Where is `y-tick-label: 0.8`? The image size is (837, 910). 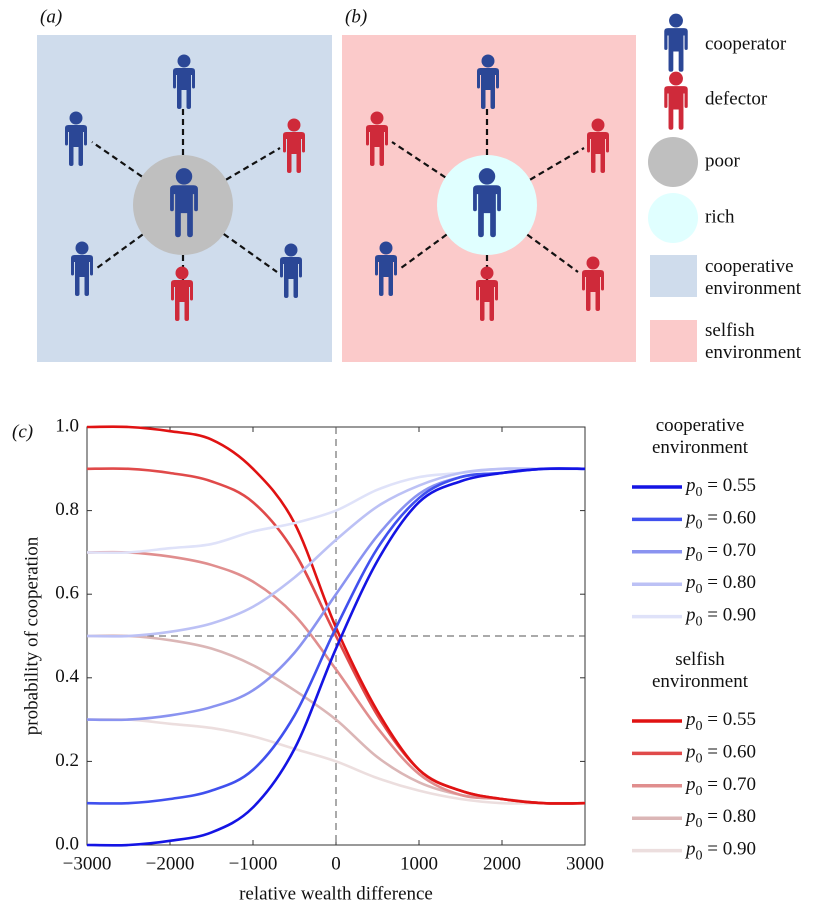 y-tick-label: 0.8 is located at coordinates (67, 509).